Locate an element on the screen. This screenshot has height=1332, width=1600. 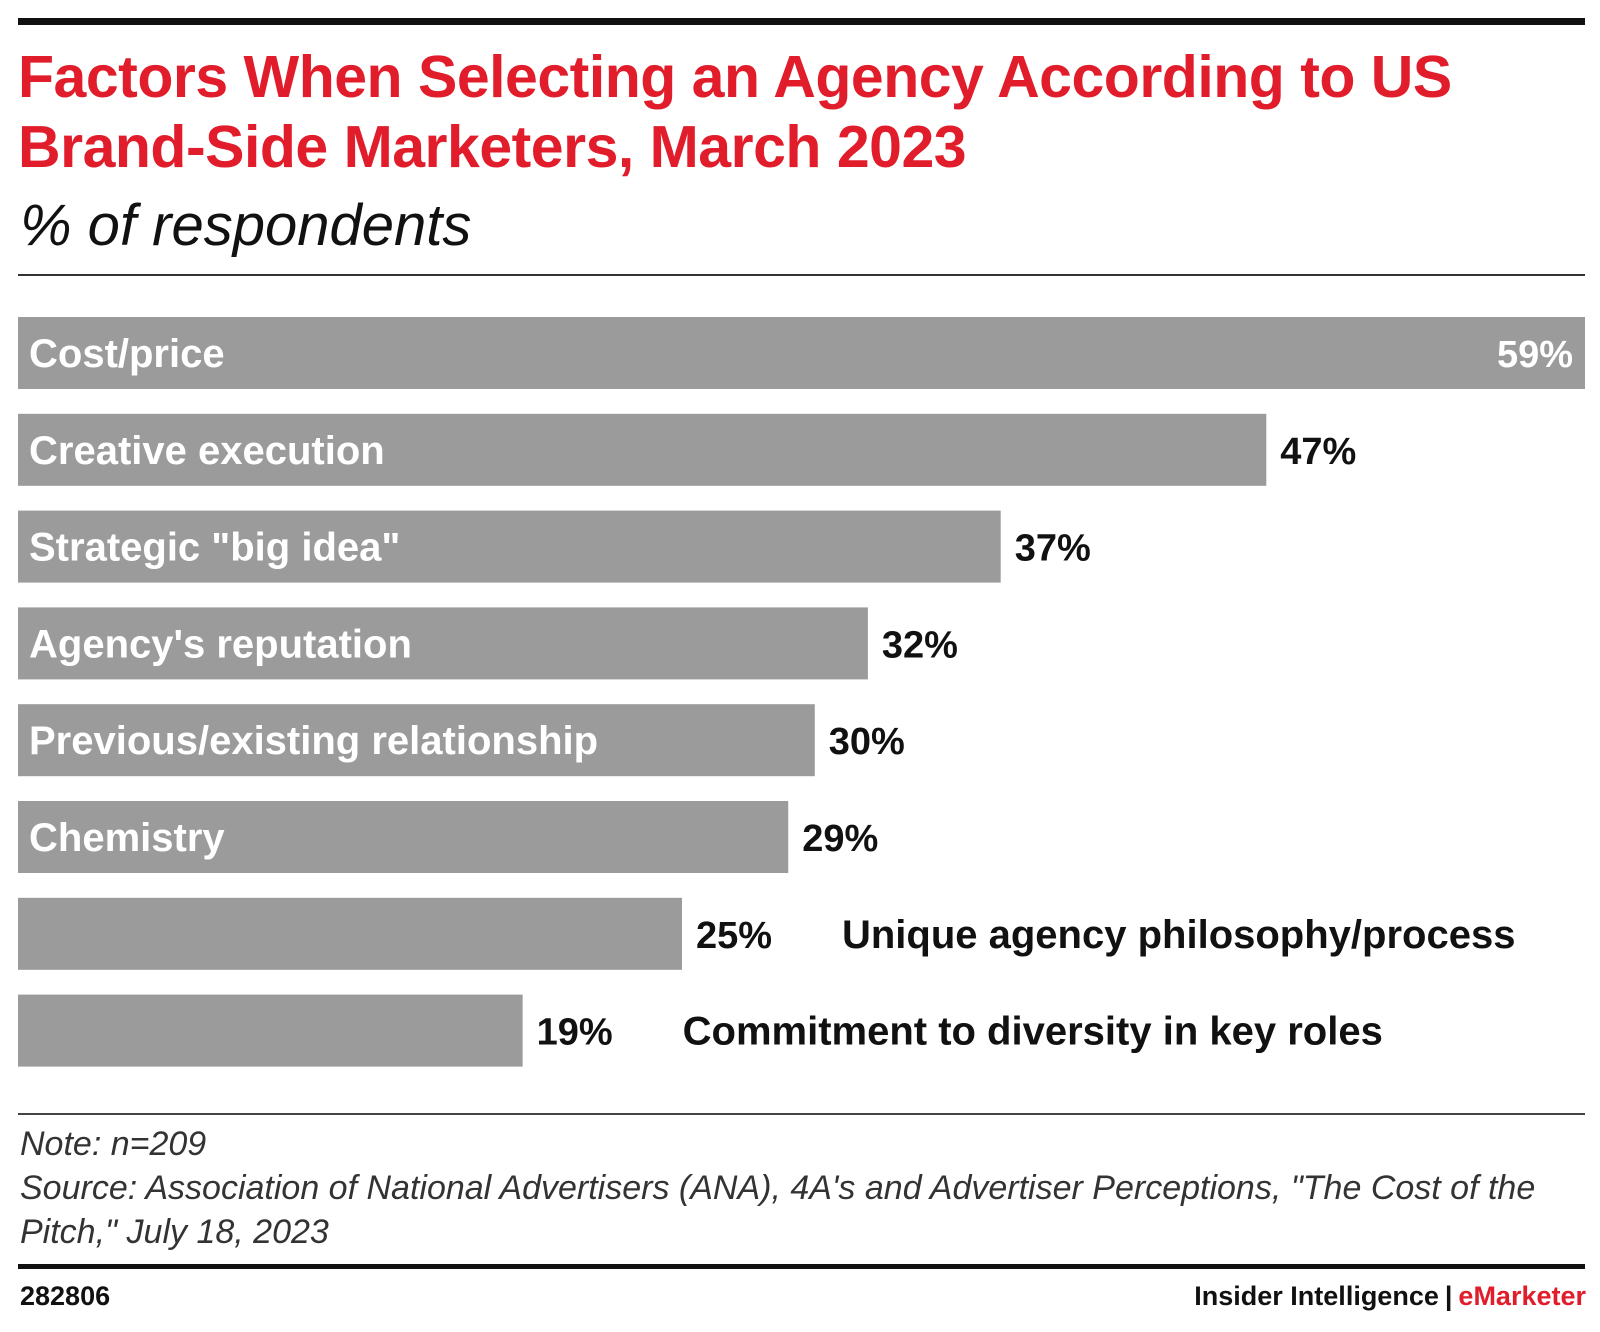
category-label-8: Commitment to diversity in key roles is located at coordinates (1033, 1032).